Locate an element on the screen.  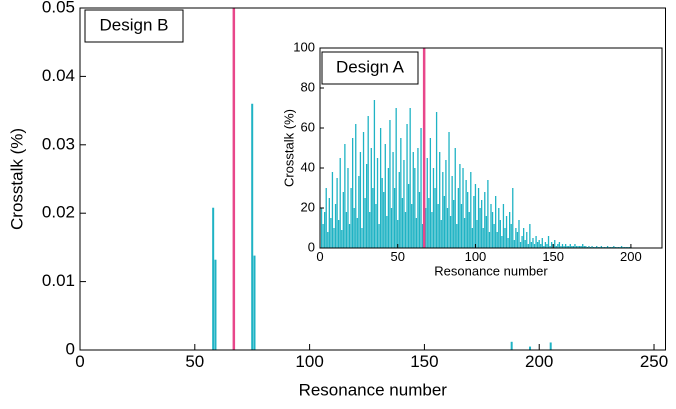
x-tick-label: 250 is located at coordinates (654, 361).